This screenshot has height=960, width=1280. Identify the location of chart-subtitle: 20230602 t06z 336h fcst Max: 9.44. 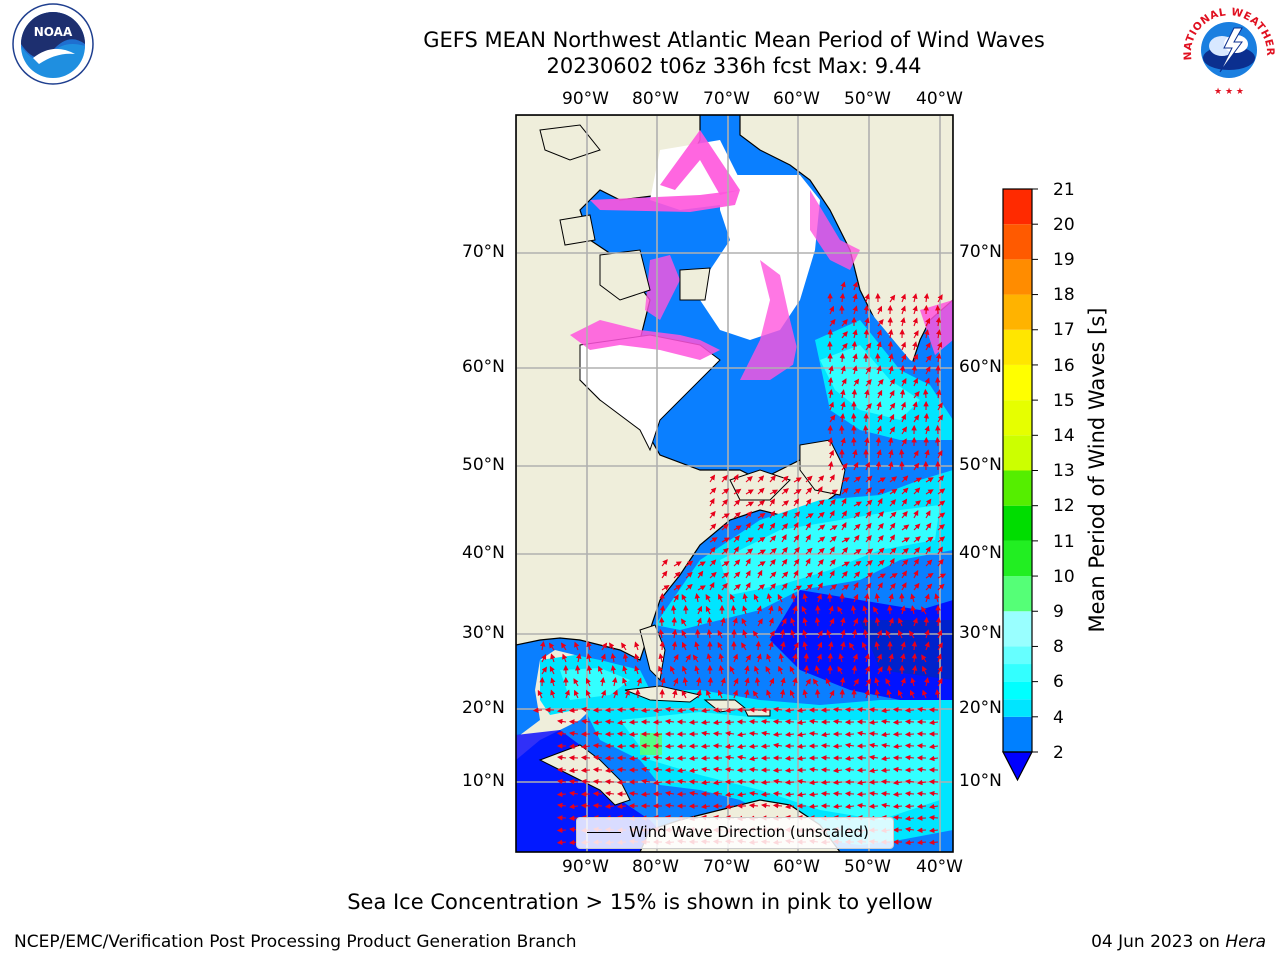
(734, 66).